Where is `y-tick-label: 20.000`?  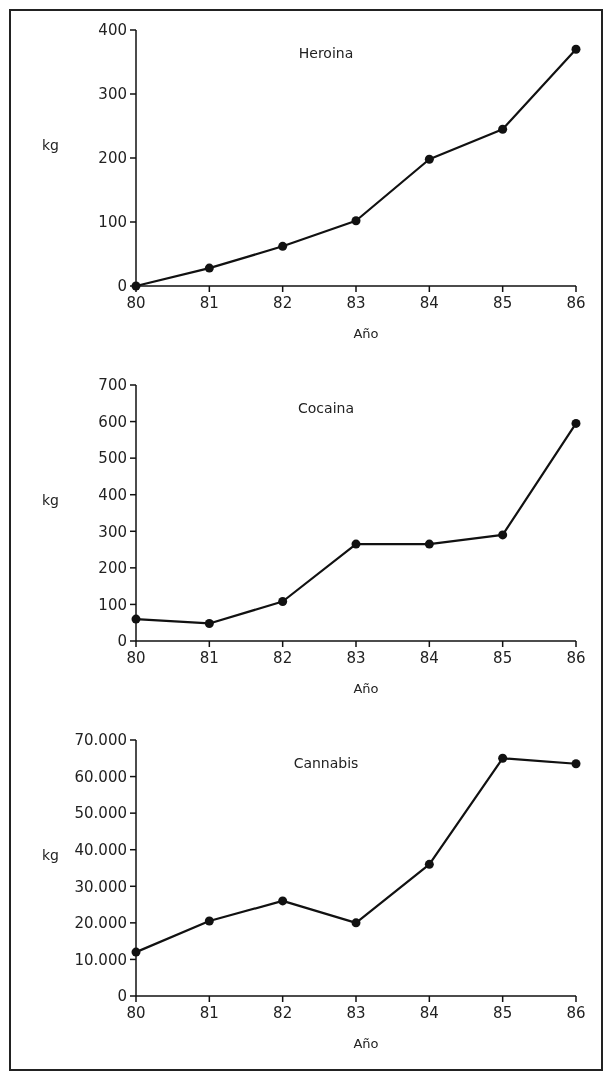
y-tick-label: 20.000 is located at coordinates (100, 923).